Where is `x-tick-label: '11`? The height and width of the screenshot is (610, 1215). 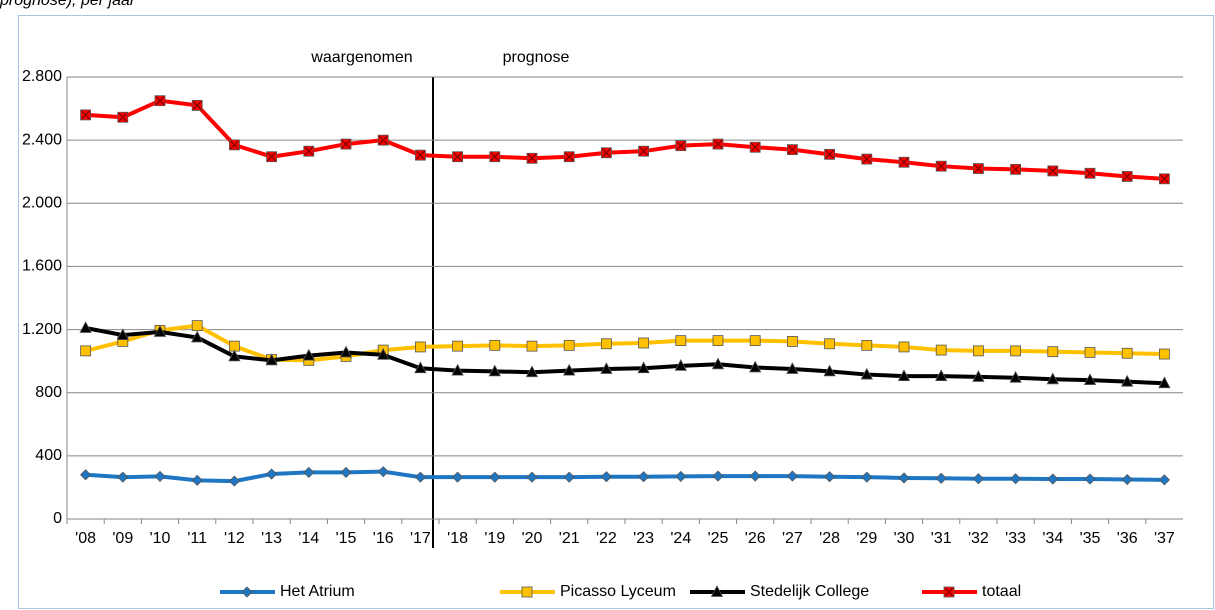 x-tick-label: '11 is located at coordinates (197, 538).